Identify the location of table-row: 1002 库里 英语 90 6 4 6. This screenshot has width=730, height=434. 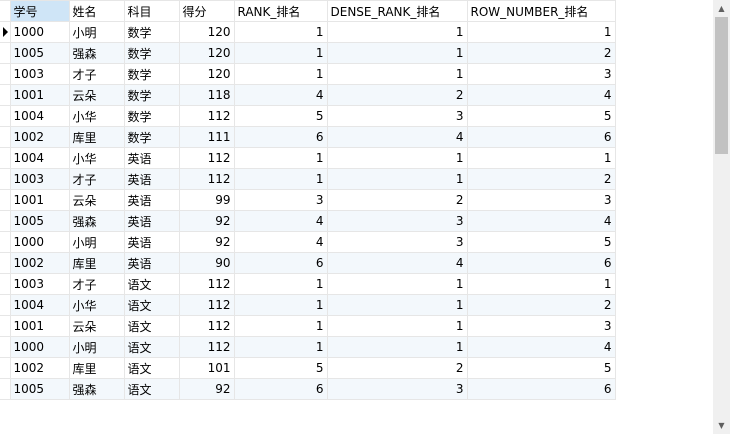
(308, 263).